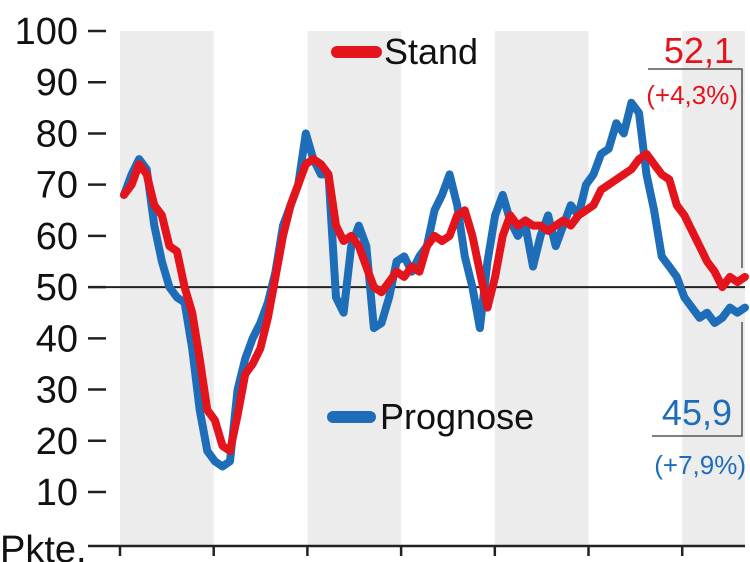  What do you see at coordinates (695, 168) in the screenshot?
I see `stand-label-bracket` at bounding box center [695, 168].